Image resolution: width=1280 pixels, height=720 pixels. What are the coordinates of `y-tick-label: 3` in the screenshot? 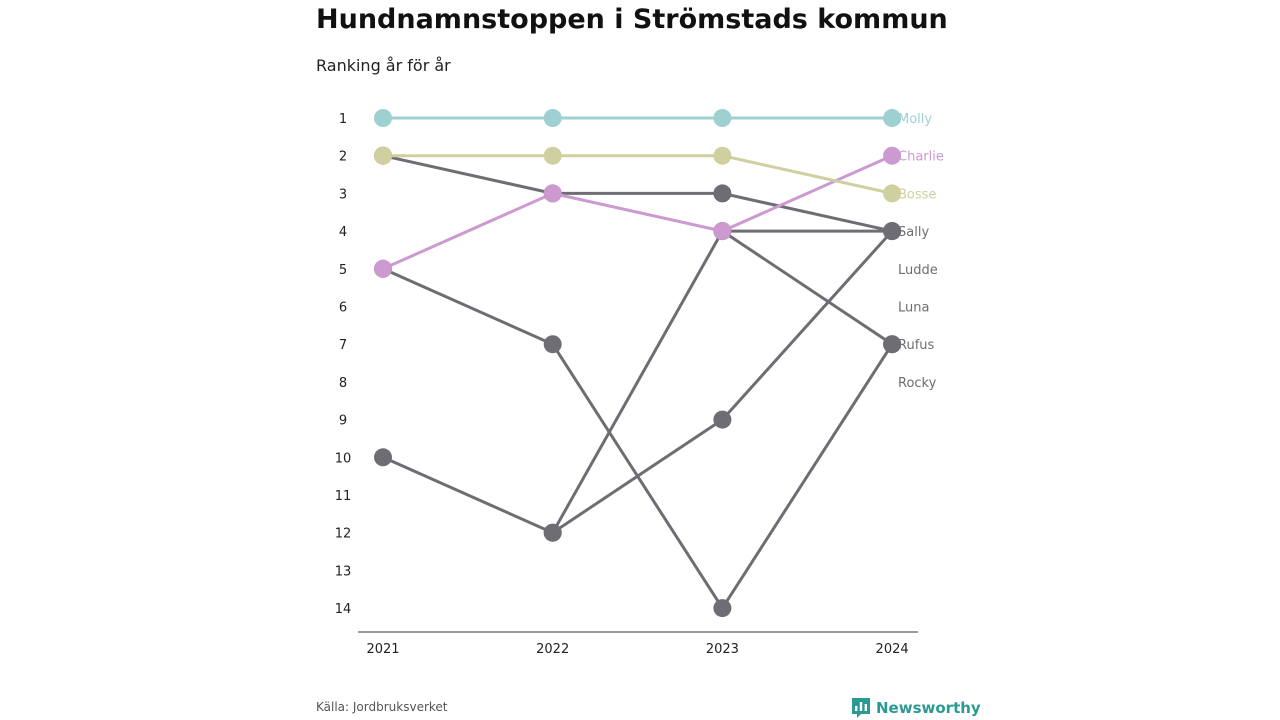 It's located at (343, 194).